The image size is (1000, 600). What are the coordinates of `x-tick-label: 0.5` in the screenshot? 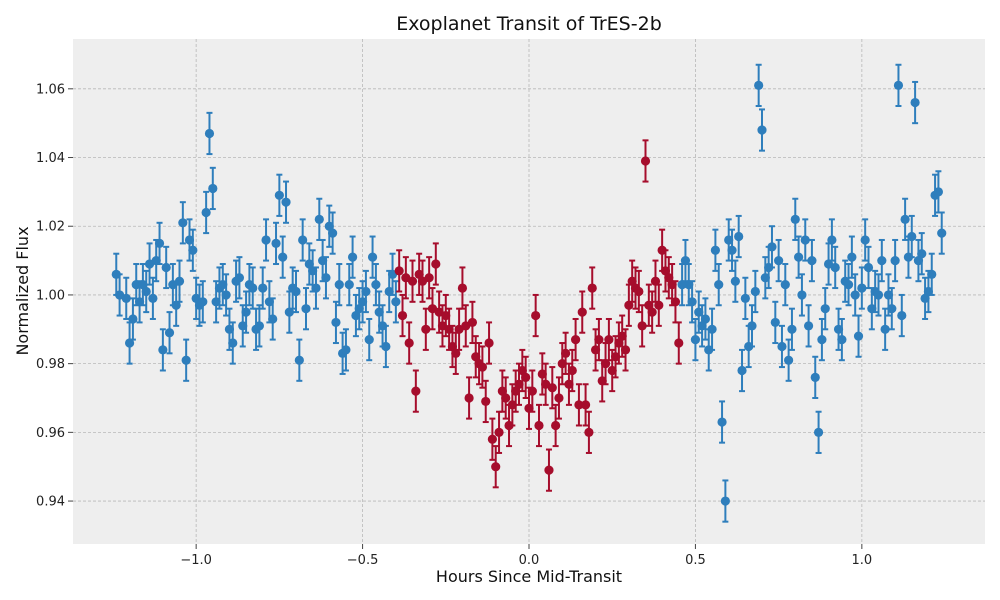 It's located at (695, 560).